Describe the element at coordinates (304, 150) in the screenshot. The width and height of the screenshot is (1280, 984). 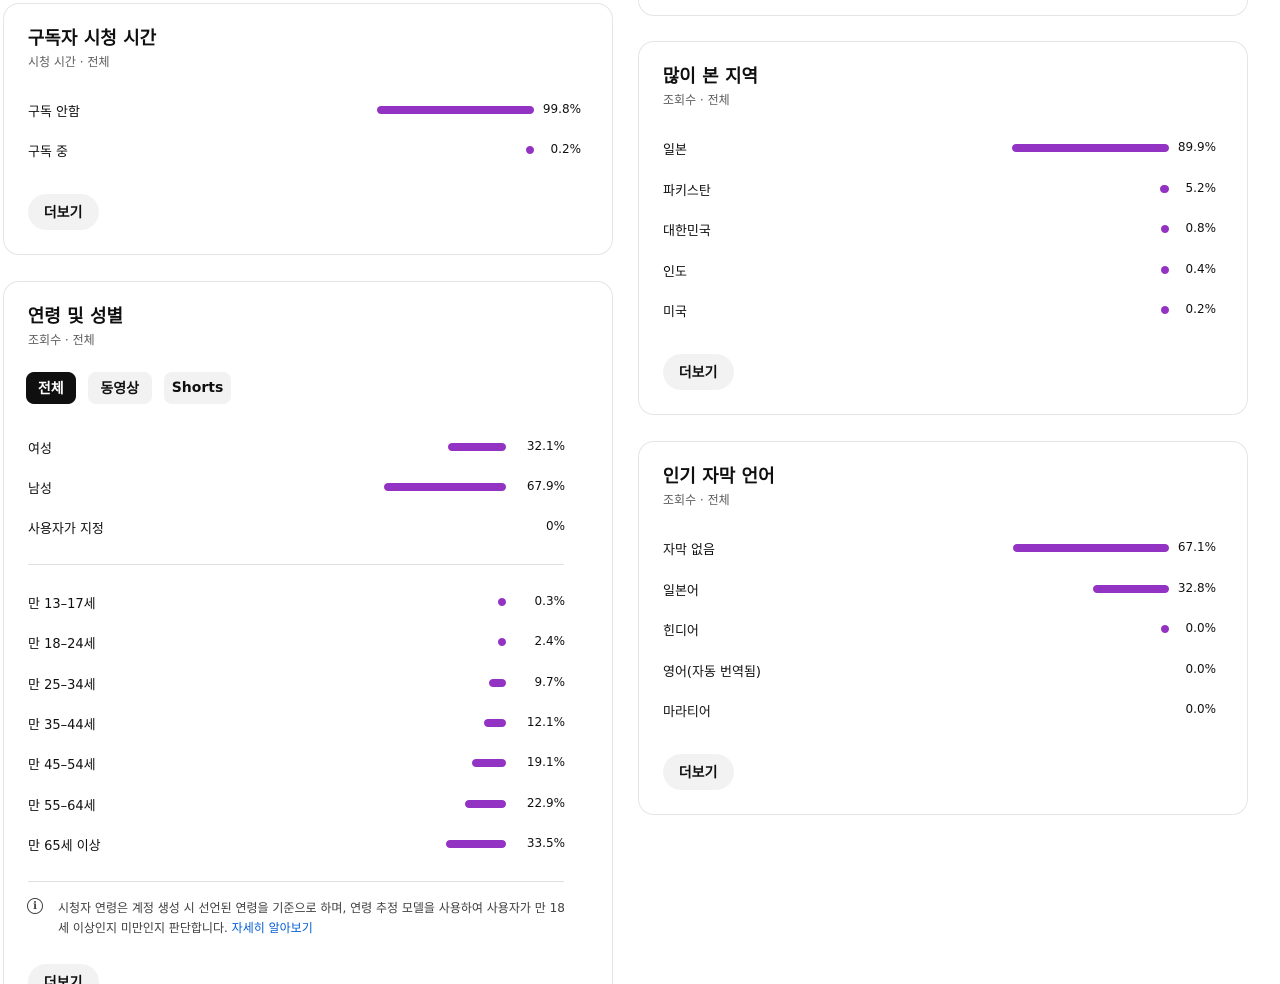
I see `distribution-row: 구독 중 0.2%` at that location.